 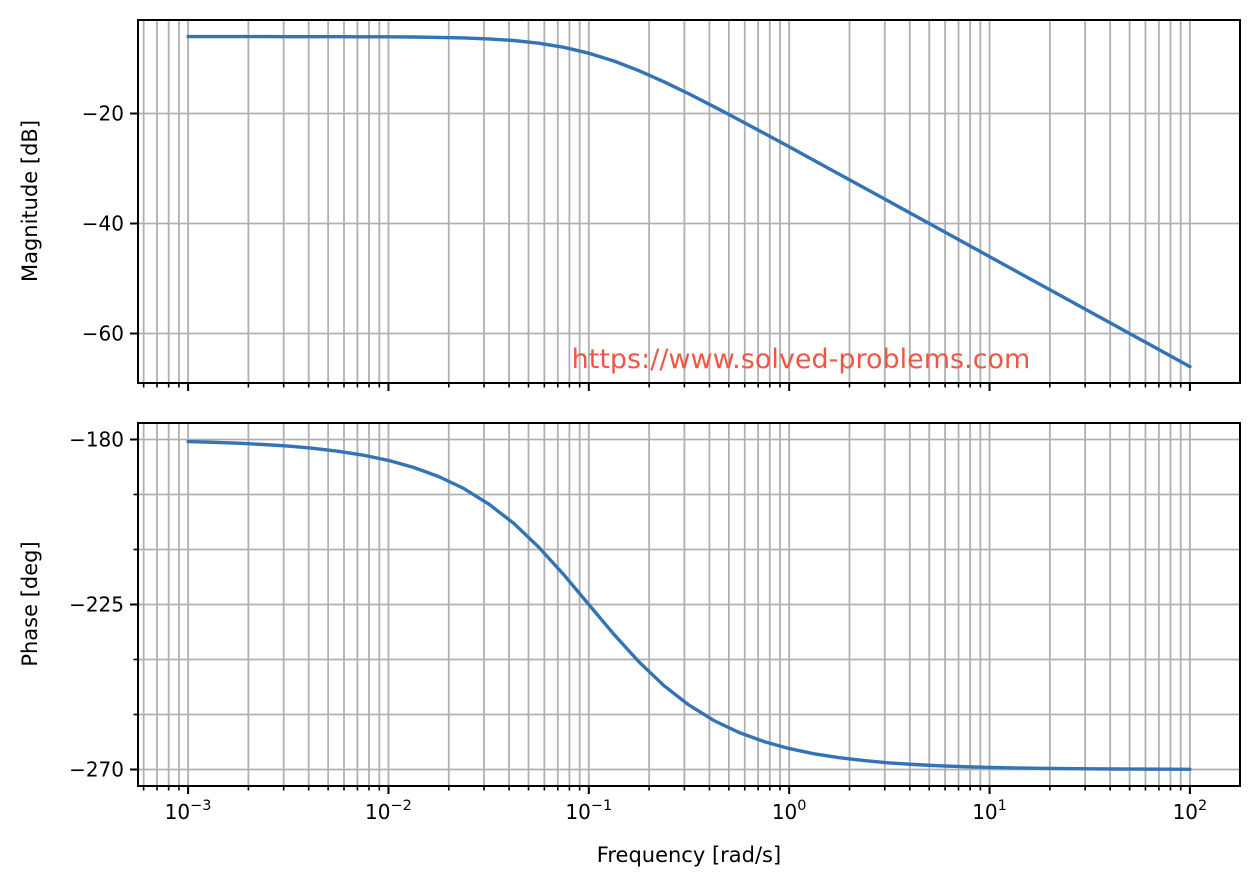 I want to click on x-tick-label: 10⁰, so click(x=789, y=811).